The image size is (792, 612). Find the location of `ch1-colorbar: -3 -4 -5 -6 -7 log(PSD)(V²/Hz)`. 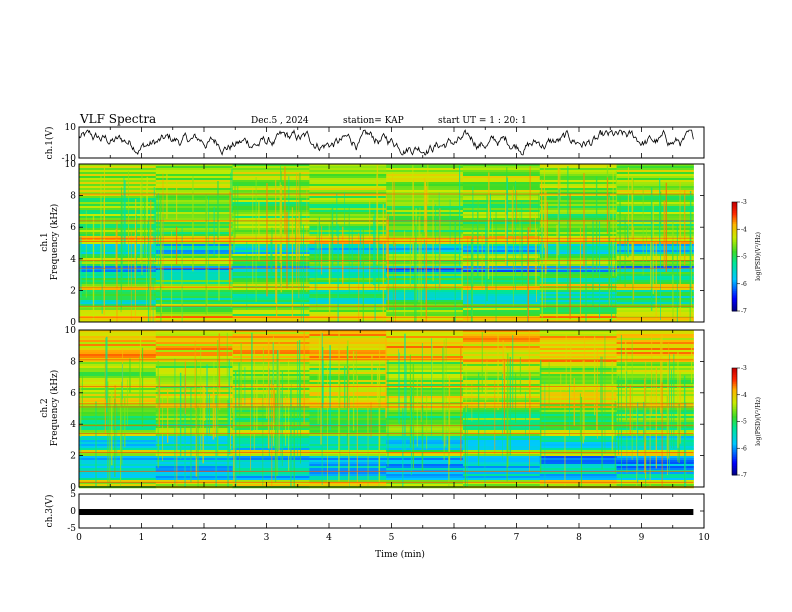

ch1-colorbar: -3 -4 -5 -6 -7 log(PSD)(V²/Hz) is located at coordinates (746, 257).